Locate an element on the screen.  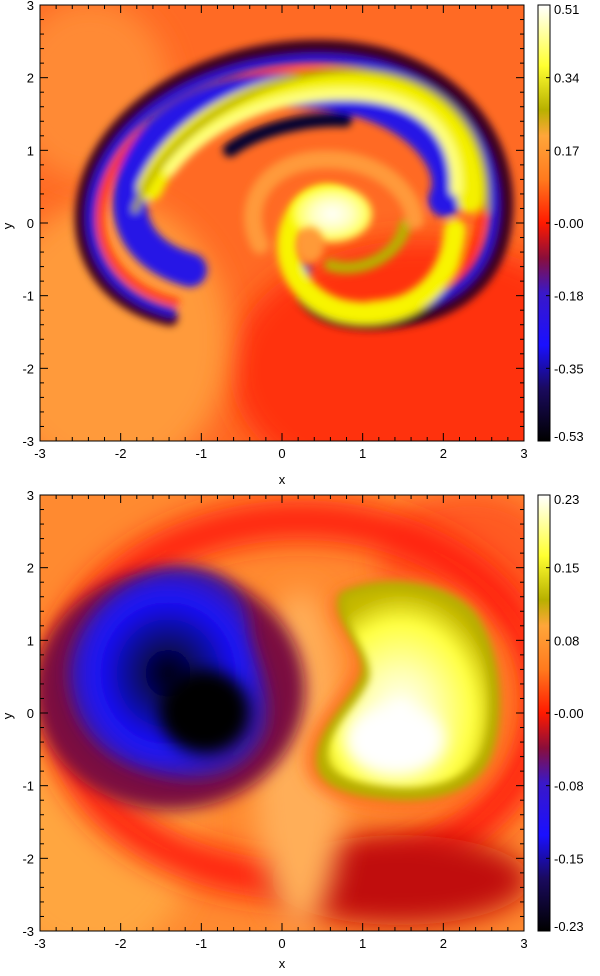
top-ylabel: y is located at coordinates (7, 225).